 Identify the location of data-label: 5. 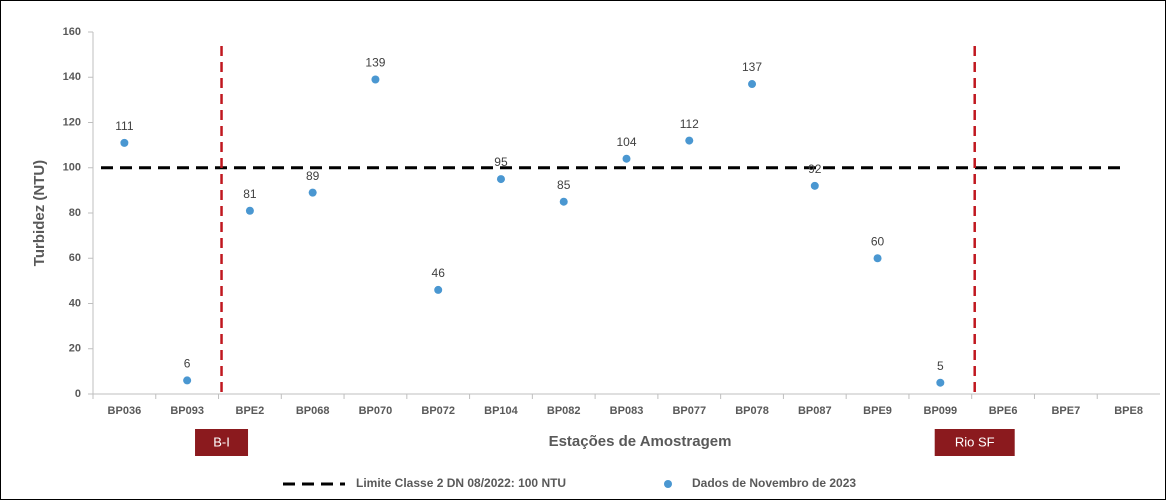
(940, 366).